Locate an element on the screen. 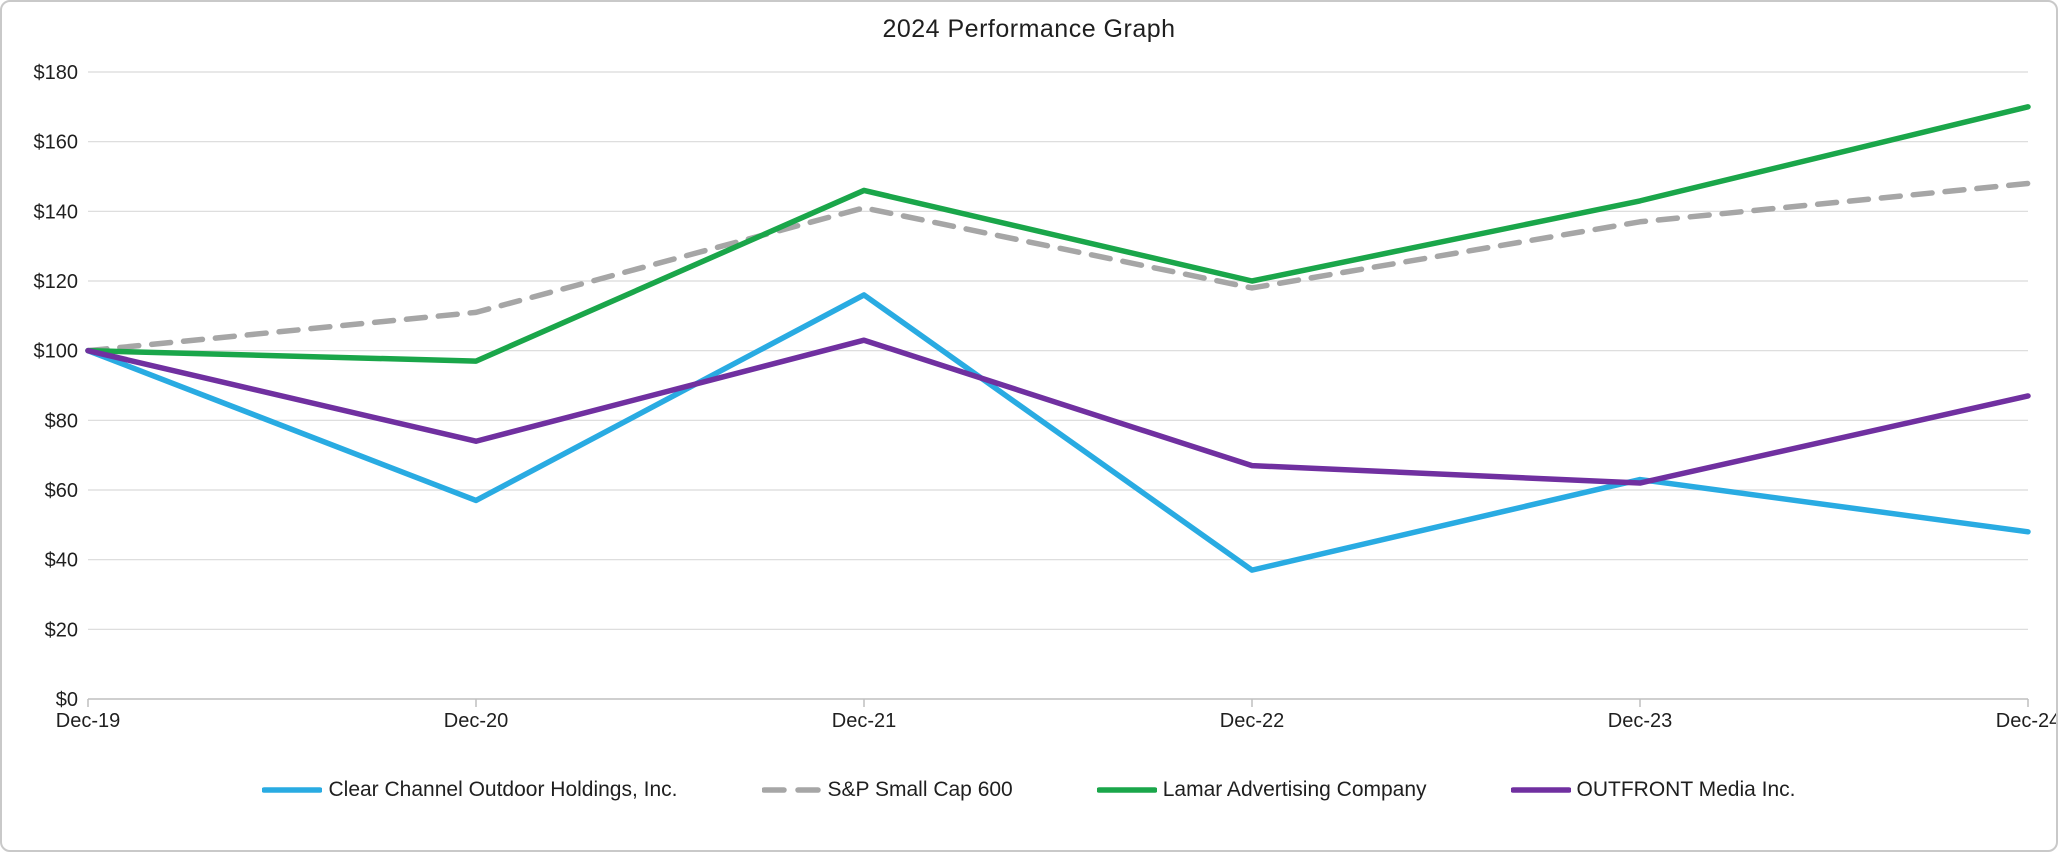 The height and width of the screenshot is (852, 2058). legend-label: OUTFRONT Media Inc. is located at coordinates (1686, 789).